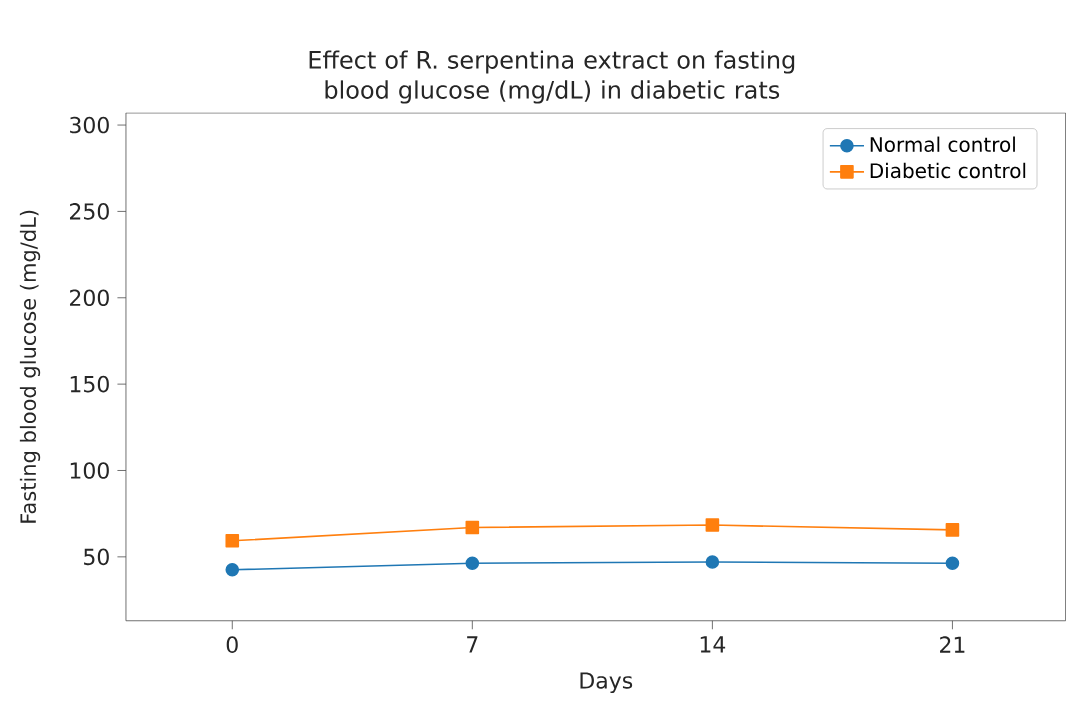 Image resolution: width=1066 pixels, height=725 pixels. What do you see at coordinates (89, 211) in the screenshot?
I see `y-tick-label: 250` at bounding box center [89, 211].